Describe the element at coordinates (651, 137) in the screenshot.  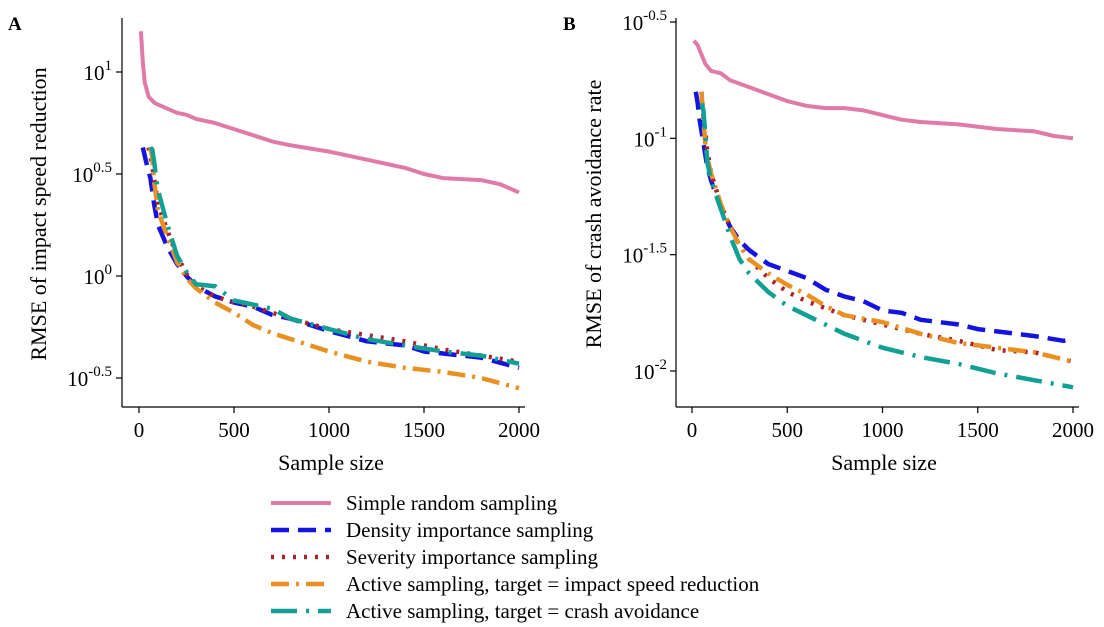
I see `panel-b-y-tick-label: 10⁻¹` at that location.